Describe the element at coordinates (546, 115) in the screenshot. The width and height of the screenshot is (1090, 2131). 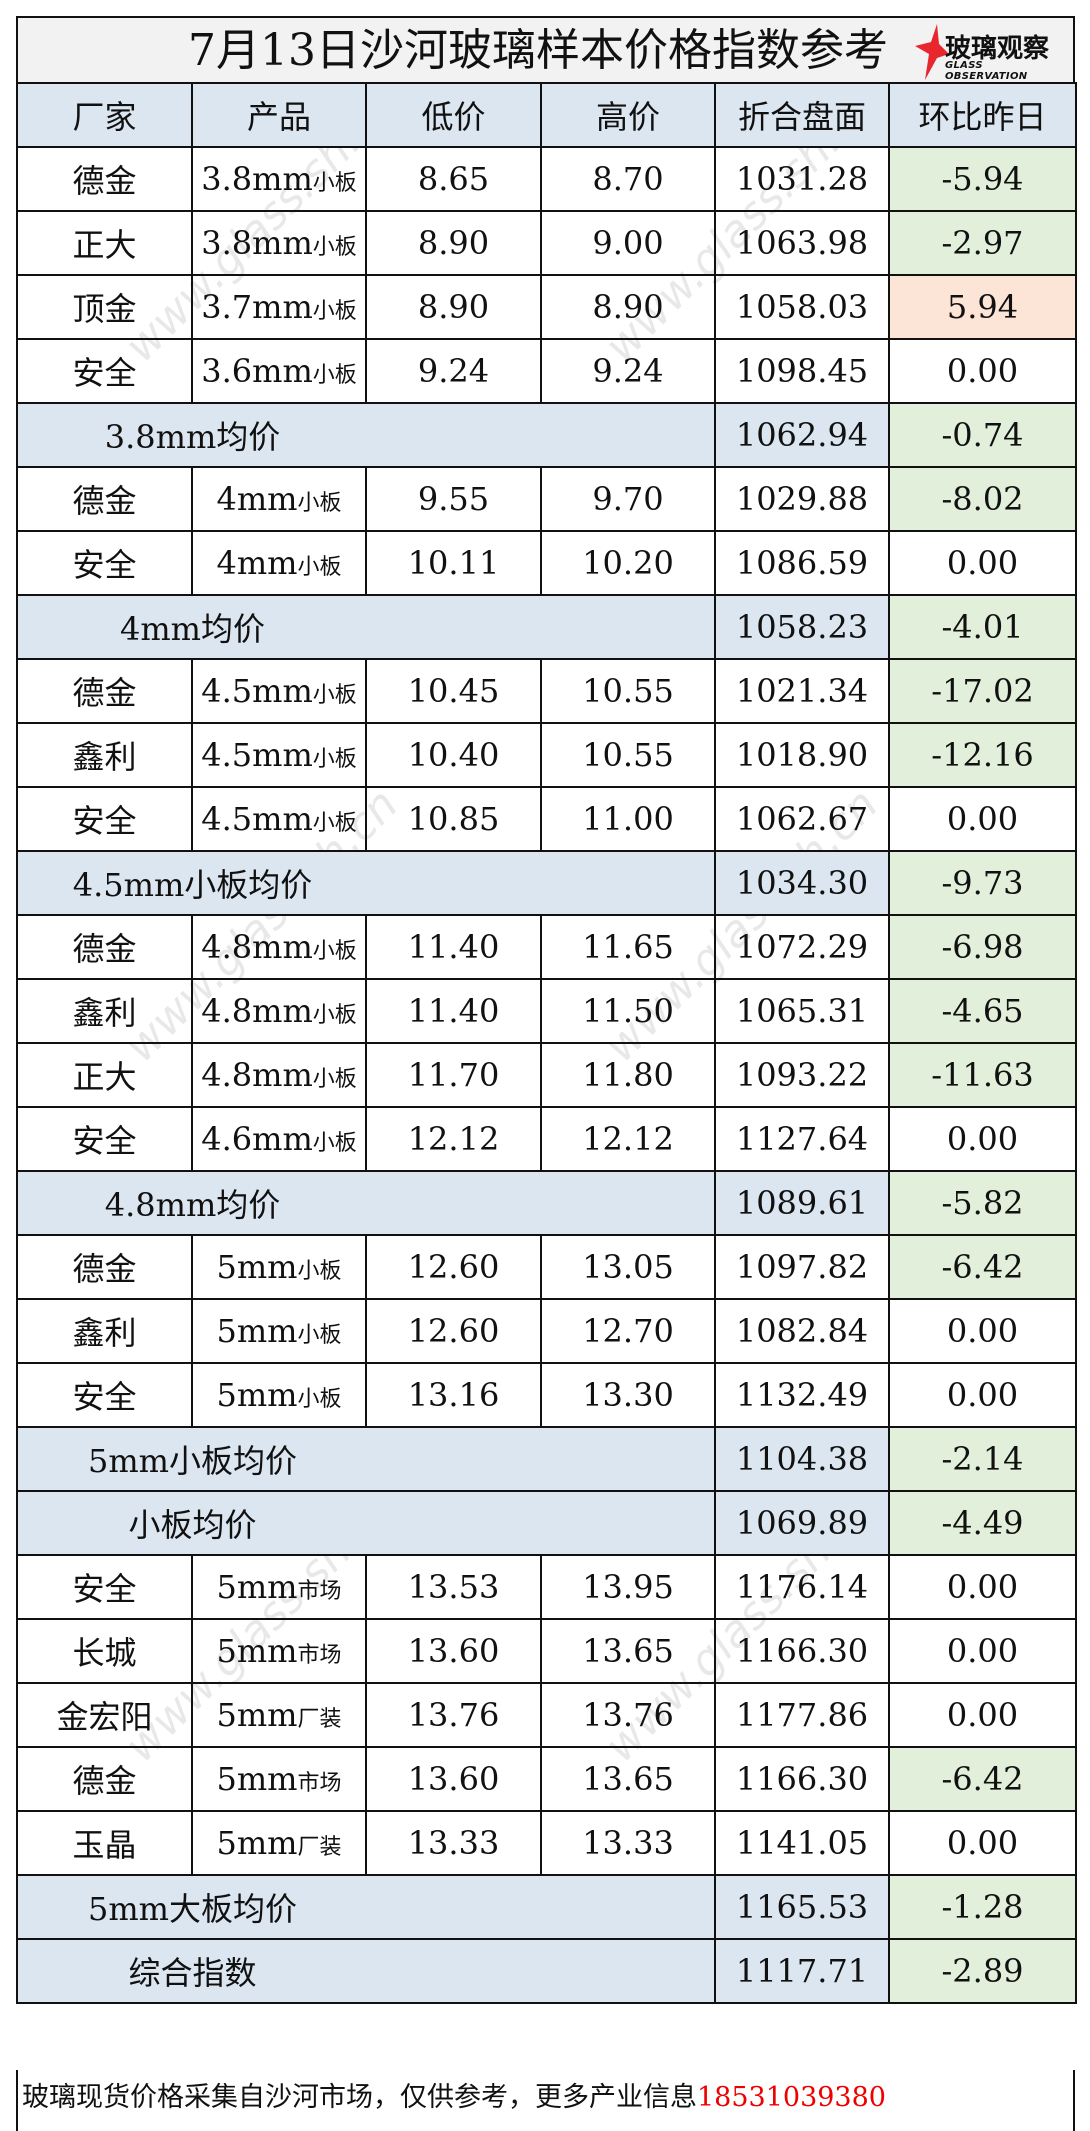
I see `table-header-row: 厂家 产品 低价 高价 折合盘面 环比昨日` at that location.